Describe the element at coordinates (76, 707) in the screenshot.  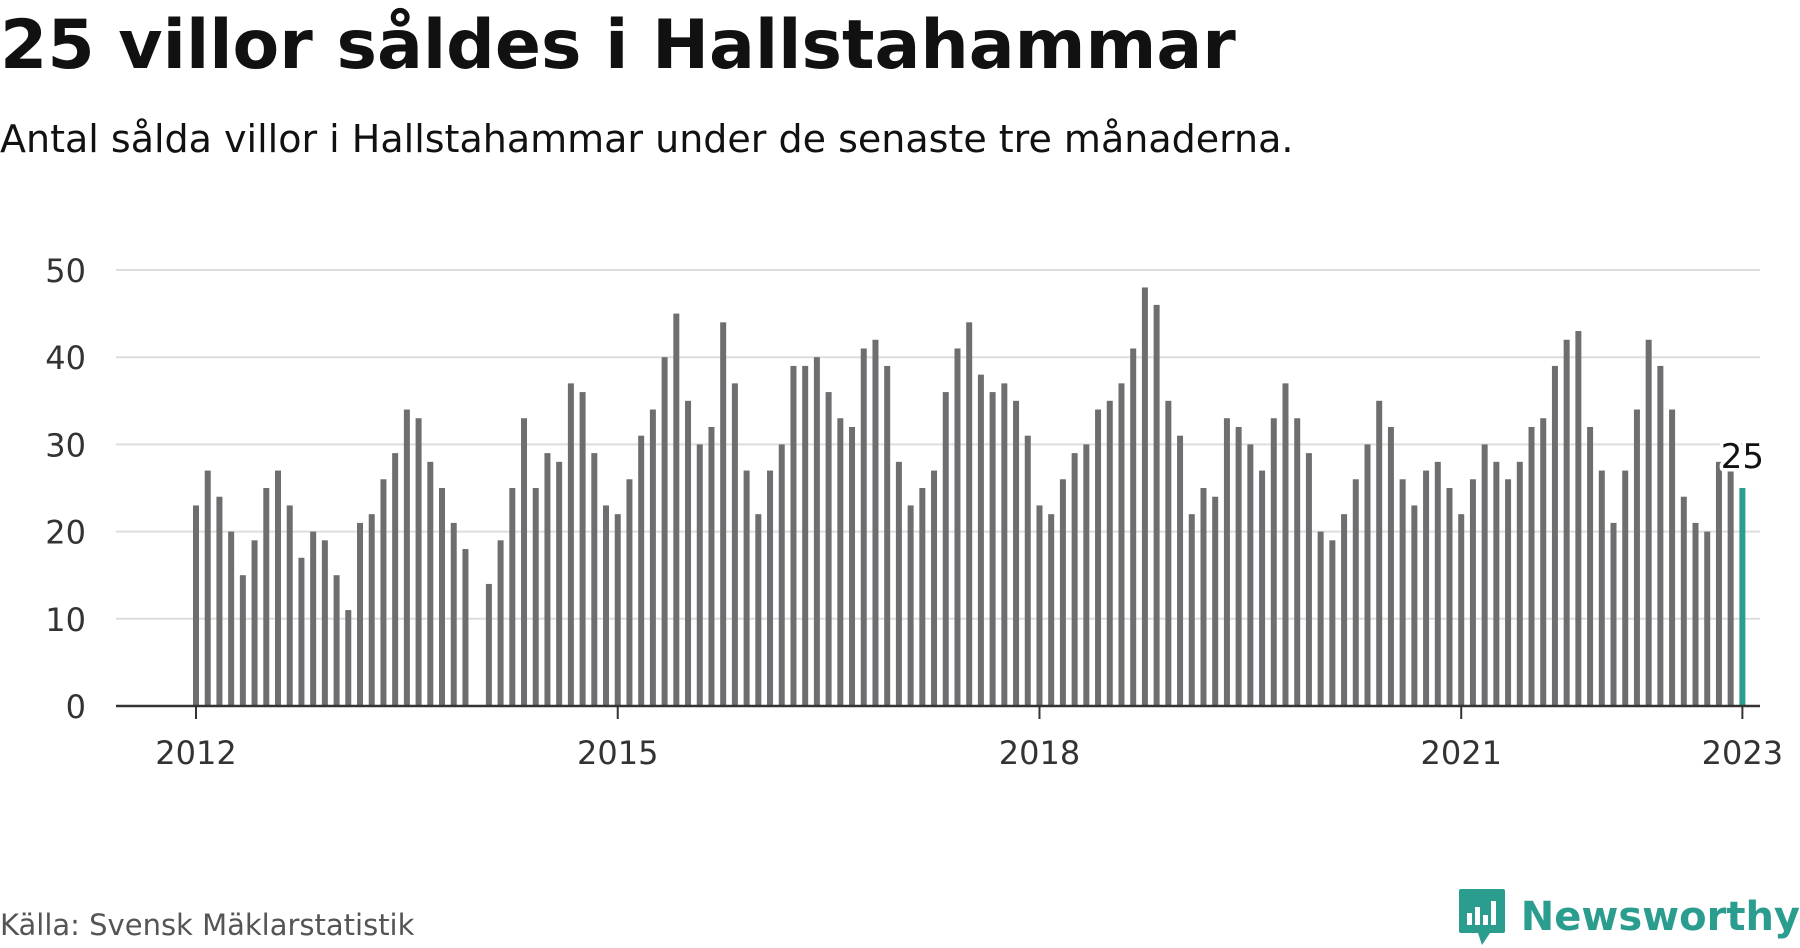
I see `y-tick-label: 0` at that location.